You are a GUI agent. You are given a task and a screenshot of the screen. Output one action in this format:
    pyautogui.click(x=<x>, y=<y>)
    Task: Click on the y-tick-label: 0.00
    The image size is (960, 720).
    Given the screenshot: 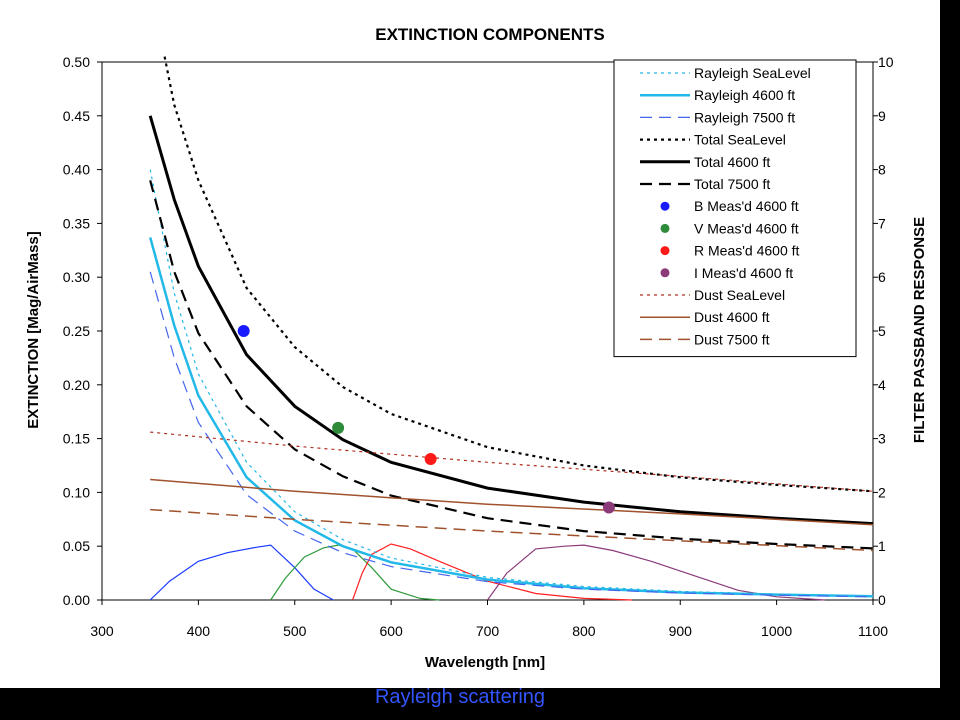 What is the action you would take?
    pyautogui.click(x=76, y=600)
    